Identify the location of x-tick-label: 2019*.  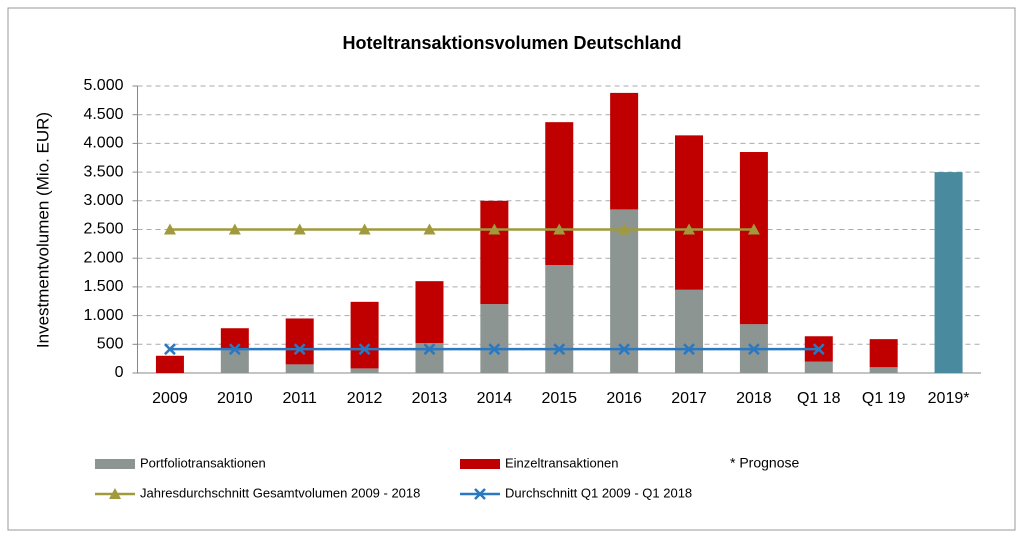
(949, 398).